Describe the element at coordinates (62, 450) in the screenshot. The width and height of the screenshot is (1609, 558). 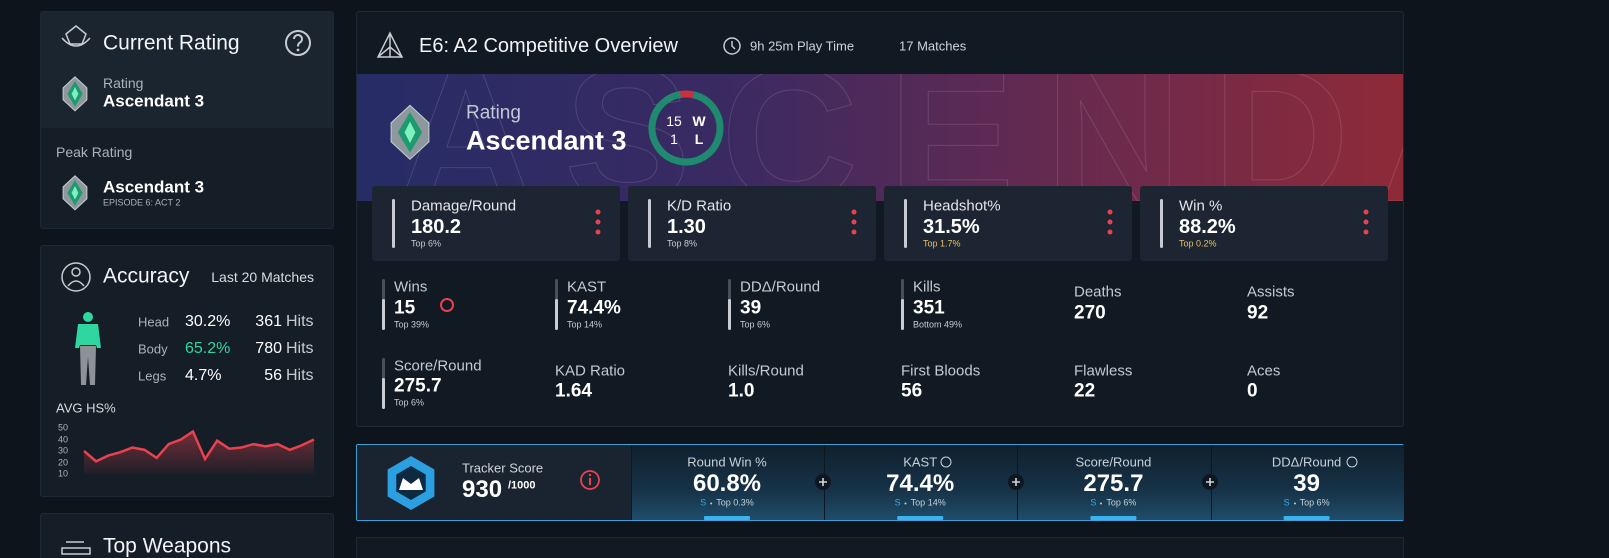
I see `y-tick-label: 30` at that location.